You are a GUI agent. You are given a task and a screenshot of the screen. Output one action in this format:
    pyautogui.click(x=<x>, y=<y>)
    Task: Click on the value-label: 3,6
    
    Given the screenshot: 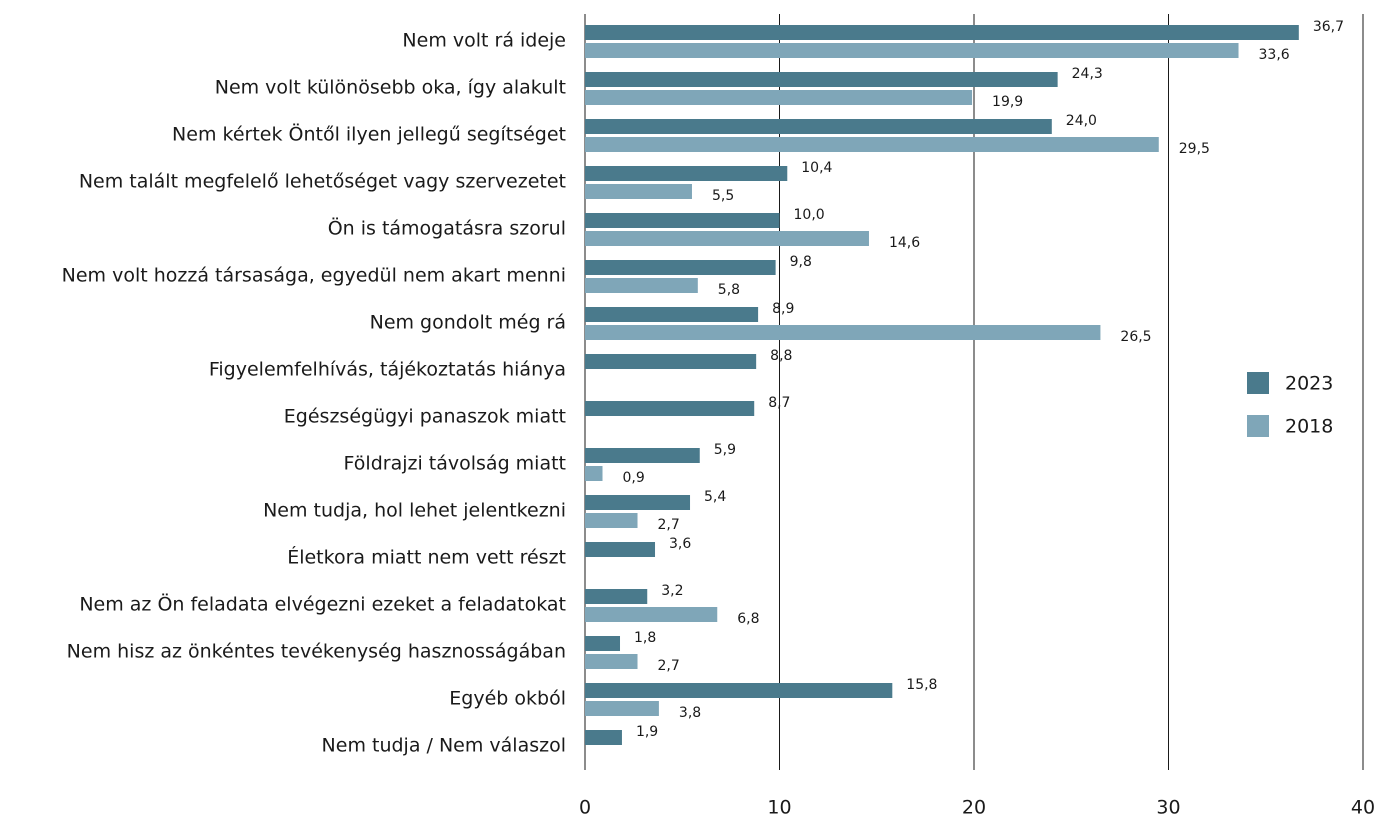 What is the action you would take?
    pyautogui.click(x=680, y=544)
    